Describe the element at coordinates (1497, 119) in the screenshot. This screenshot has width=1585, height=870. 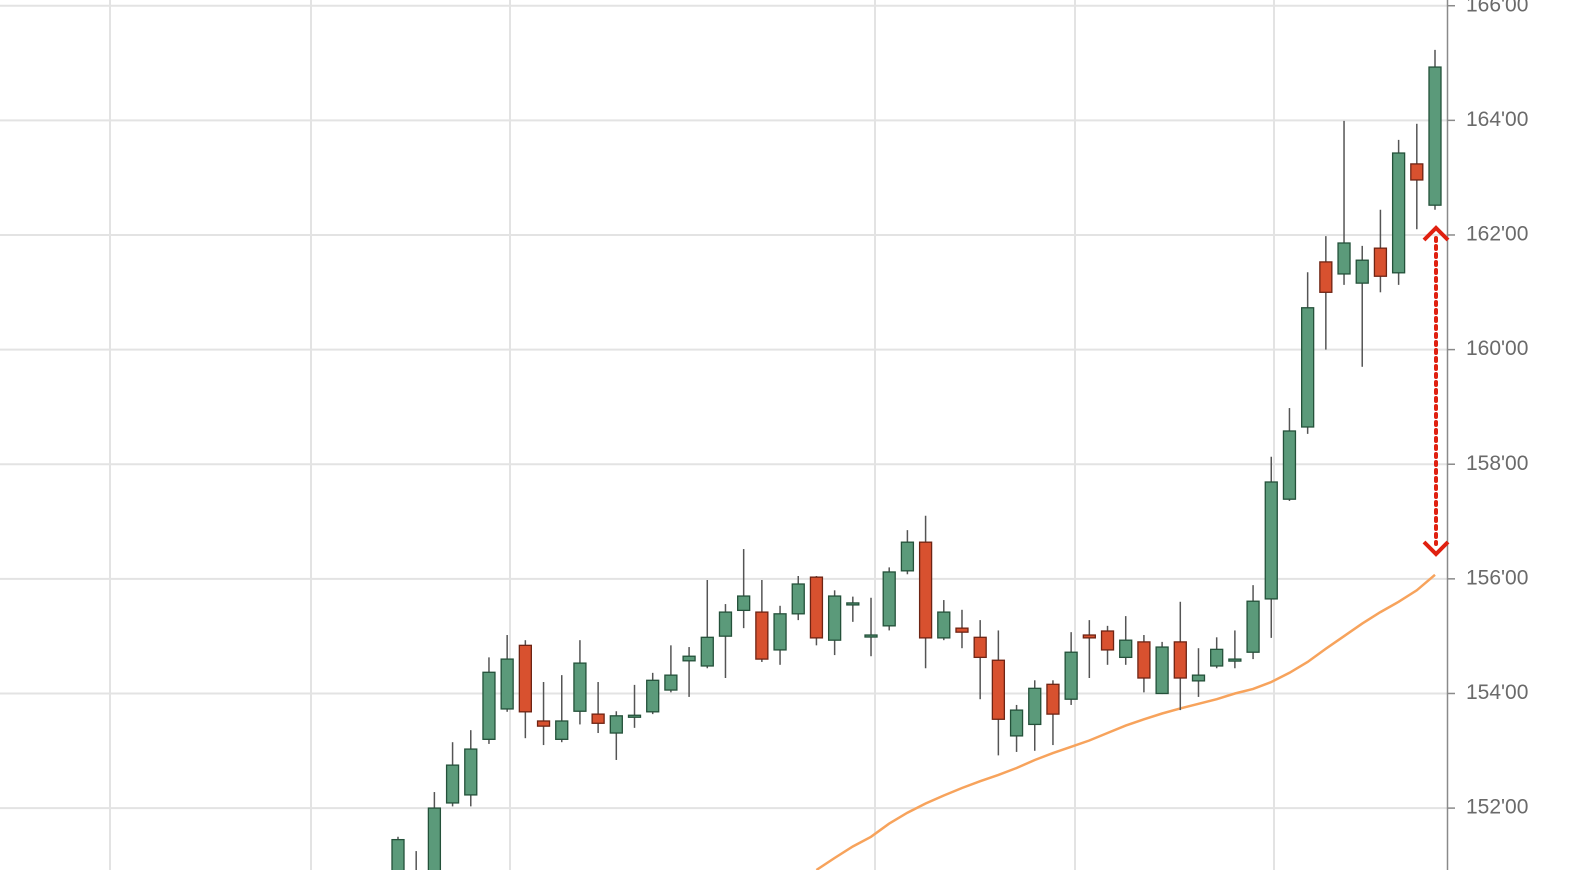
I see `y-tick-label: 164'00` at that location.